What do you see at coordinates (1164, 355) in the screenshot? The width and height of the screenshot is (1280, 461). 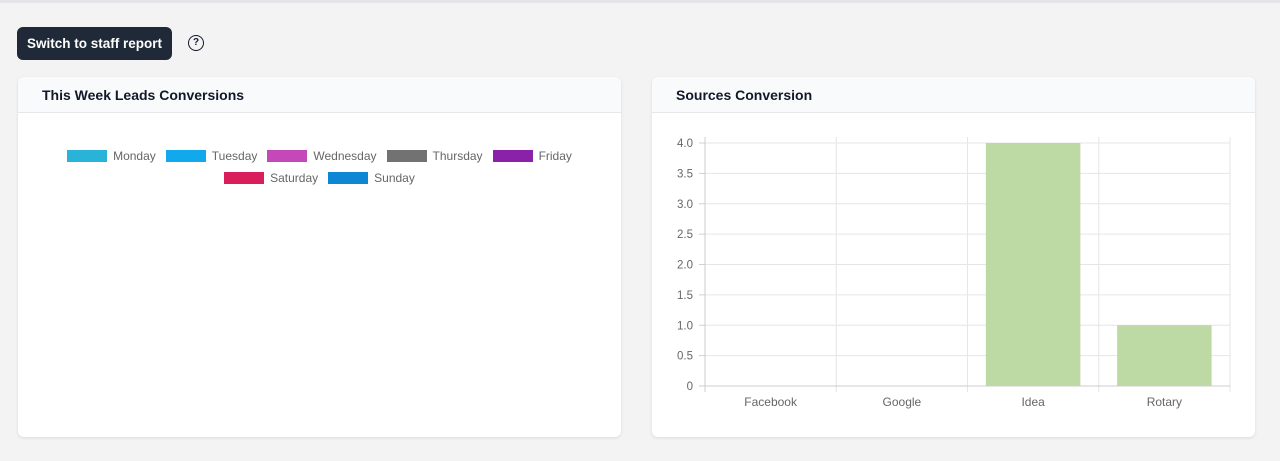 I see `bar-rotary` at bounding box center [1164, 355].